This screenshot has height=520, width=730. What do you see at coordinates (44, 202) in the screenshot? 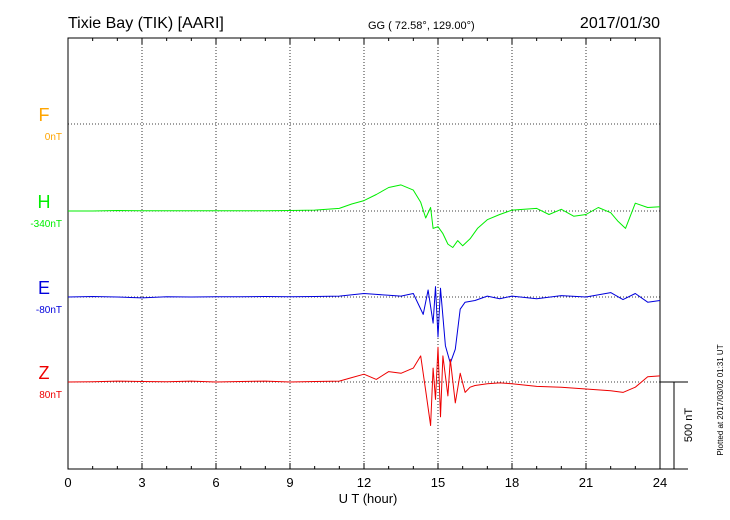
I see `channel-name-H: H` at bounding box center [44, 202].